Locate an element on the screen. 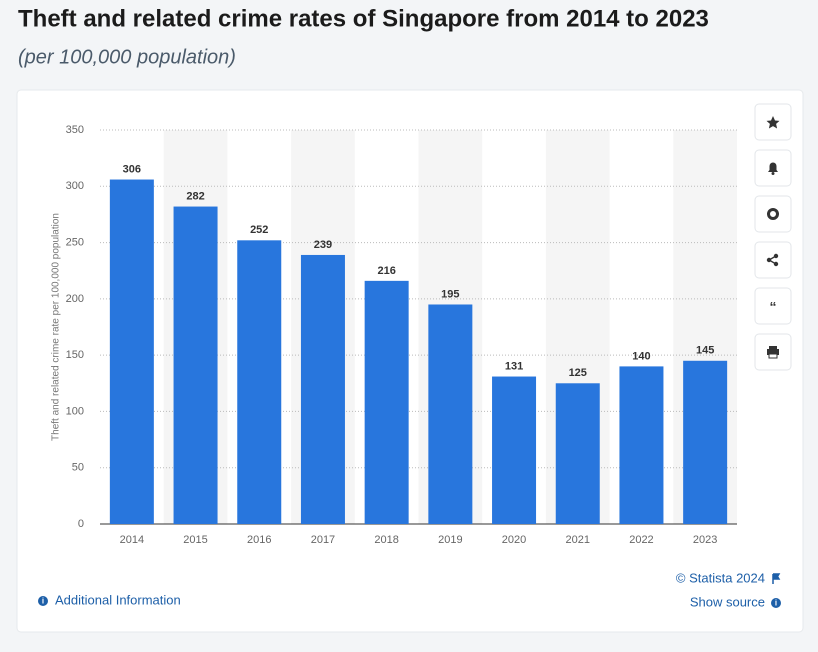  y-tick-label: 200 is located at coordinates (75, 299).